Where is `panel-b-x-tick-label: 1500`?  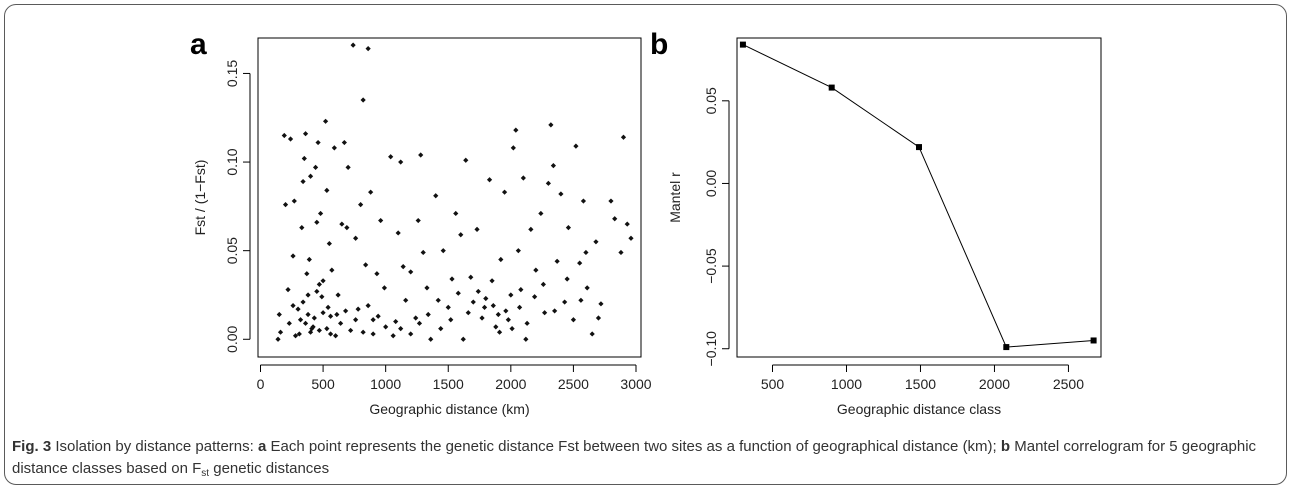
panel-b-x-tick-label: 1500 is located at coordinates (920, 384).